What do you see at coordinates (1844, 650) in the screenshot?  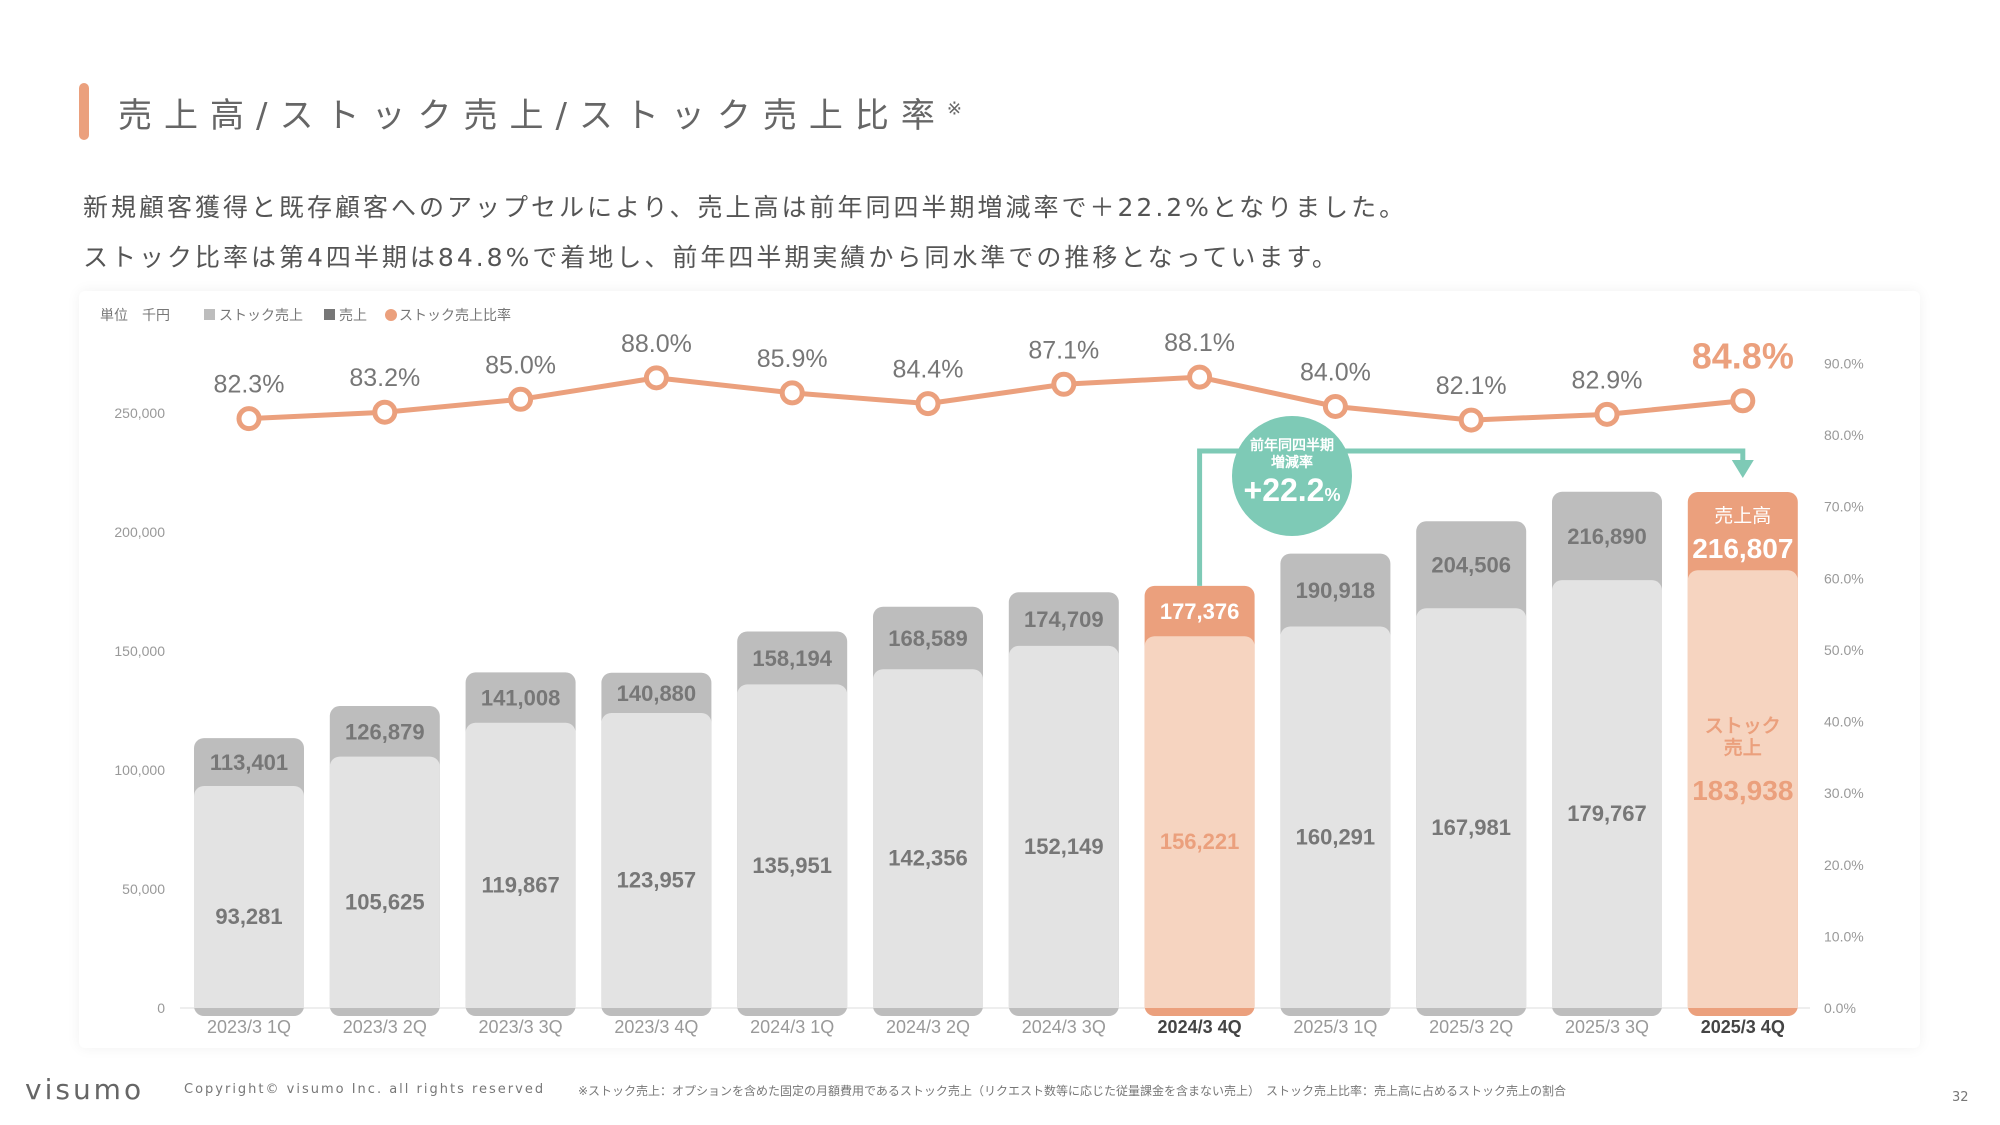 I see `y2-tick-label: 50.0%` at bounding box center [1844, 650].